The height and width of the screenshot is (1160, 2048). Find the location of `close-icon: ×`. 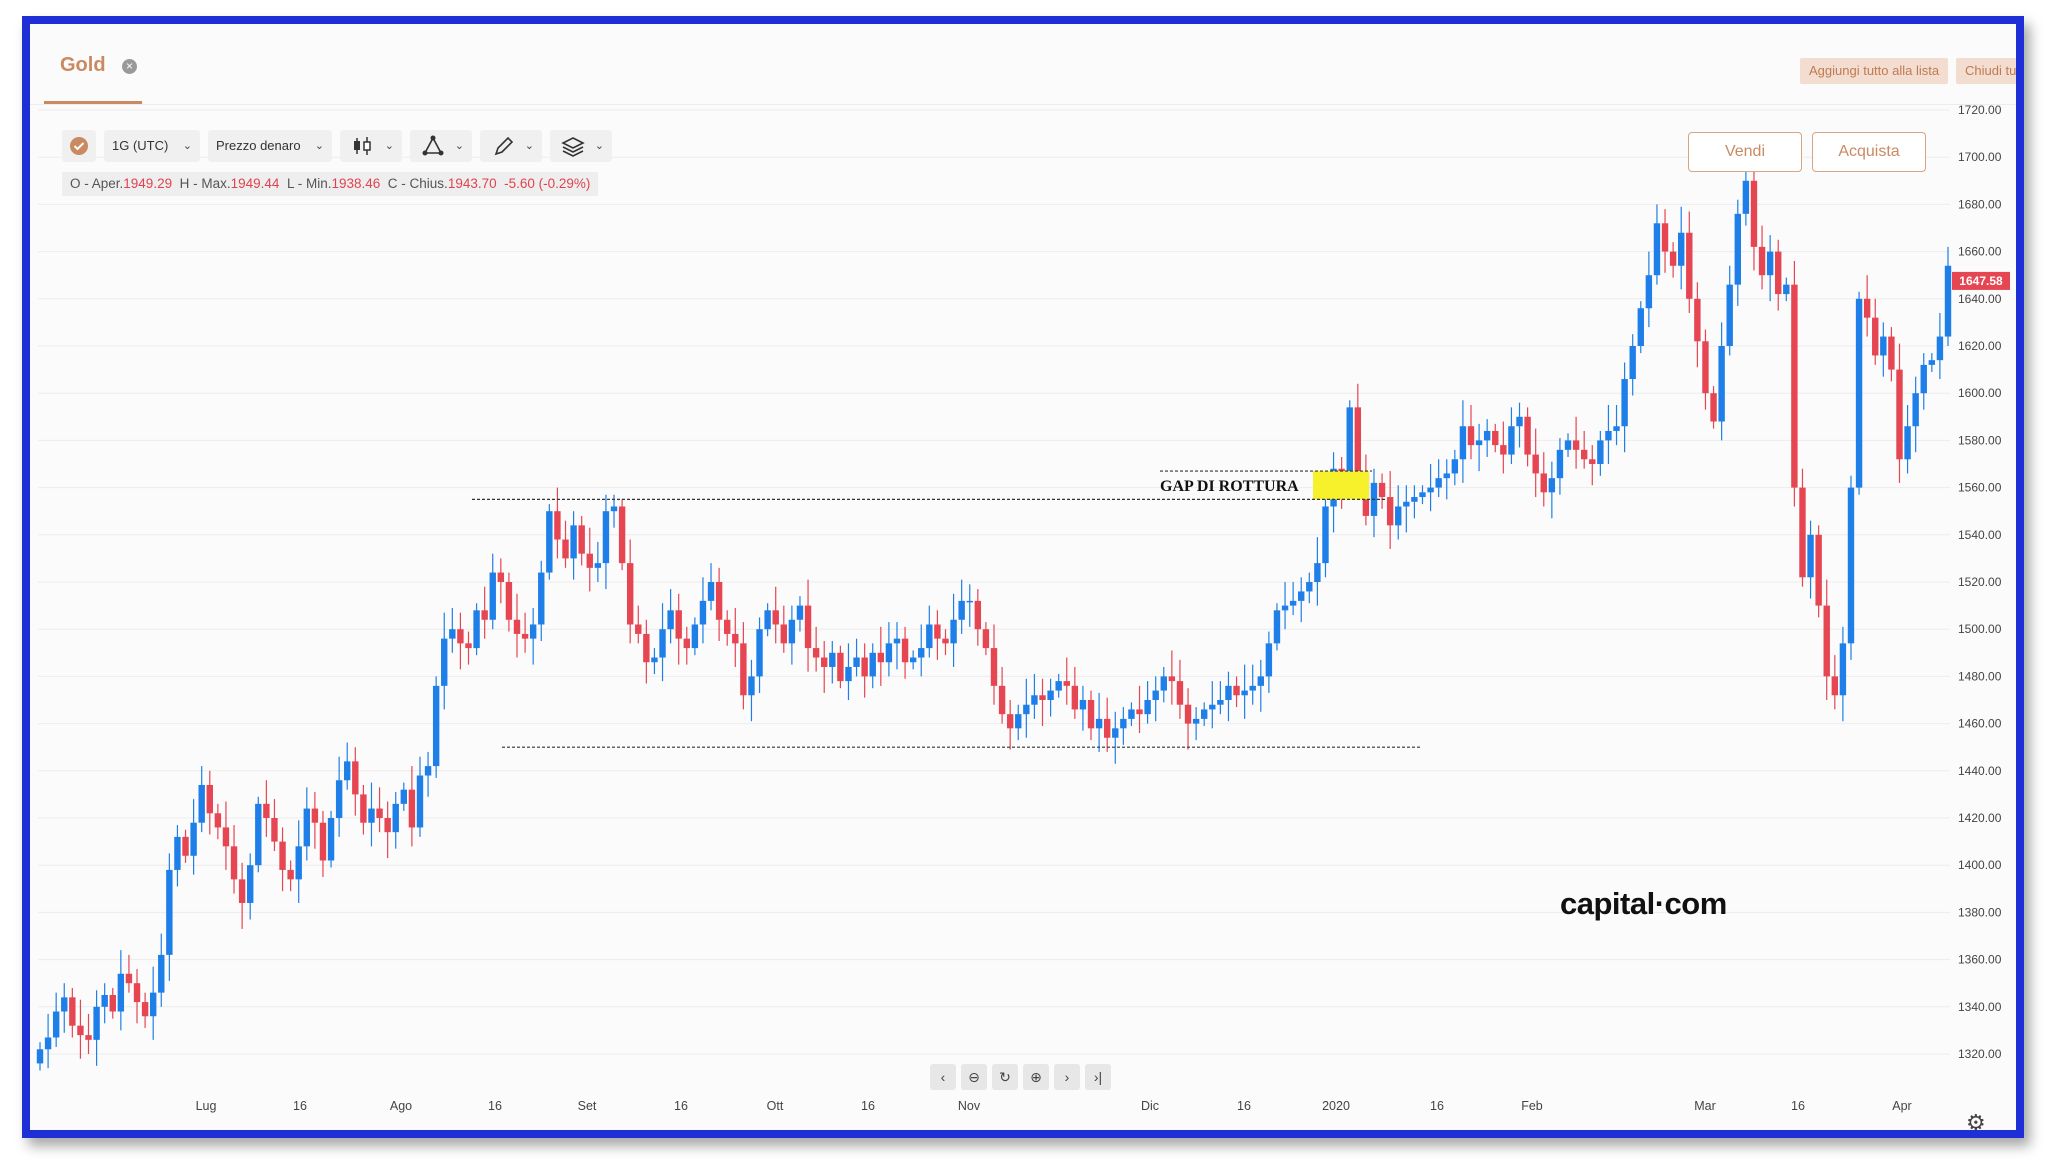

close-icon: × is located at coordinates (129, 66).